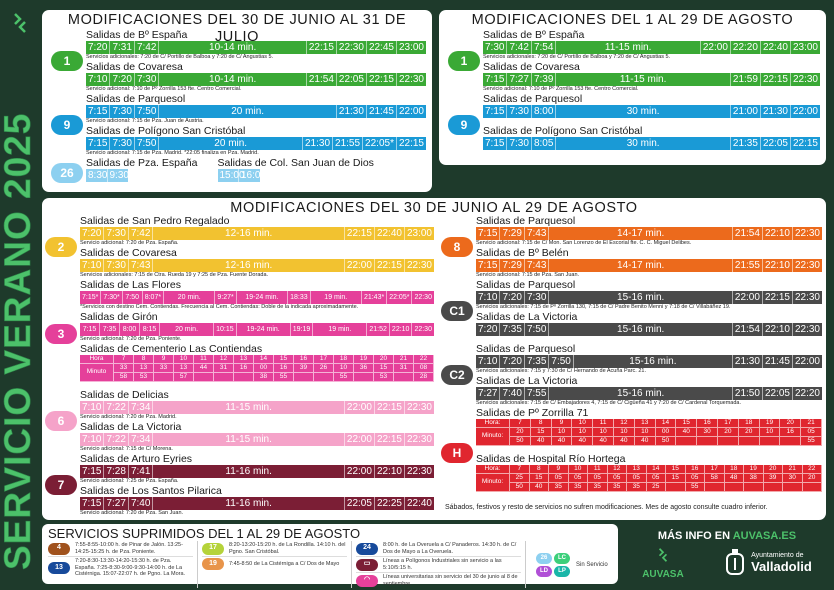 The image size is (834, 590). I want to click on badge-column: 1, so click(464, 61).